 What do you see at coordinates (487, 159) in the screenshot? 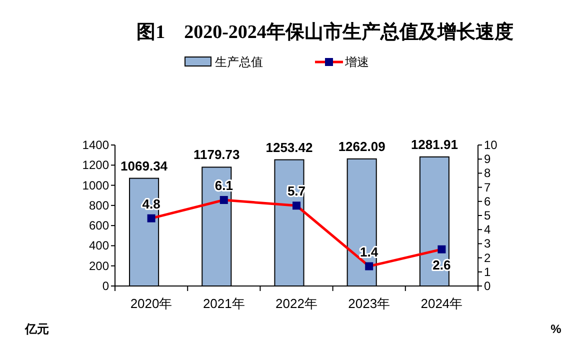
I see `y2-tick-label: 9` at bounding box center [487, 159].